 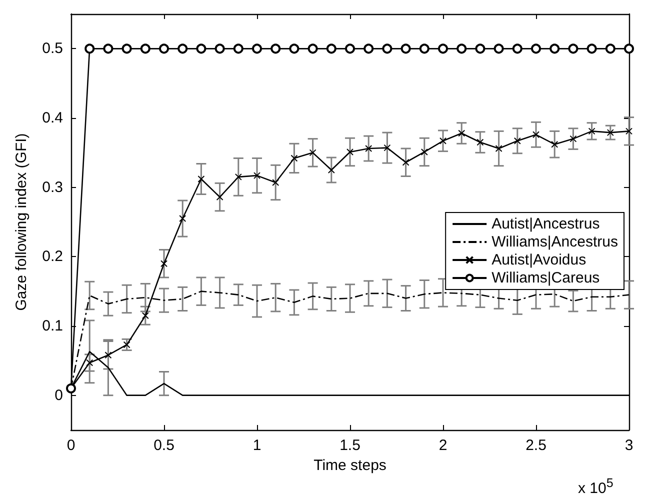 I want to click on x-tick-label: 2.5, so click(x=536, y=445).